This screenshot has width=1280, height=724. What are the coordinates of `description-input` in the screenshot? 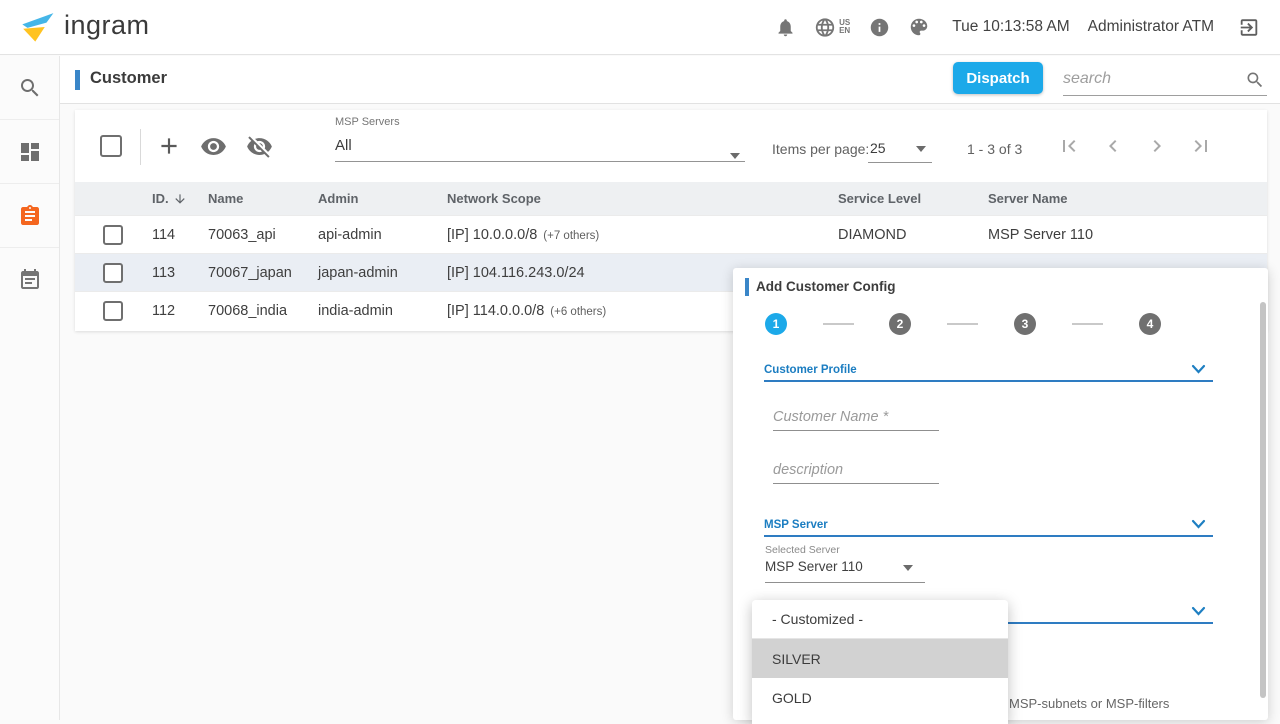 It's located at (856, 472).